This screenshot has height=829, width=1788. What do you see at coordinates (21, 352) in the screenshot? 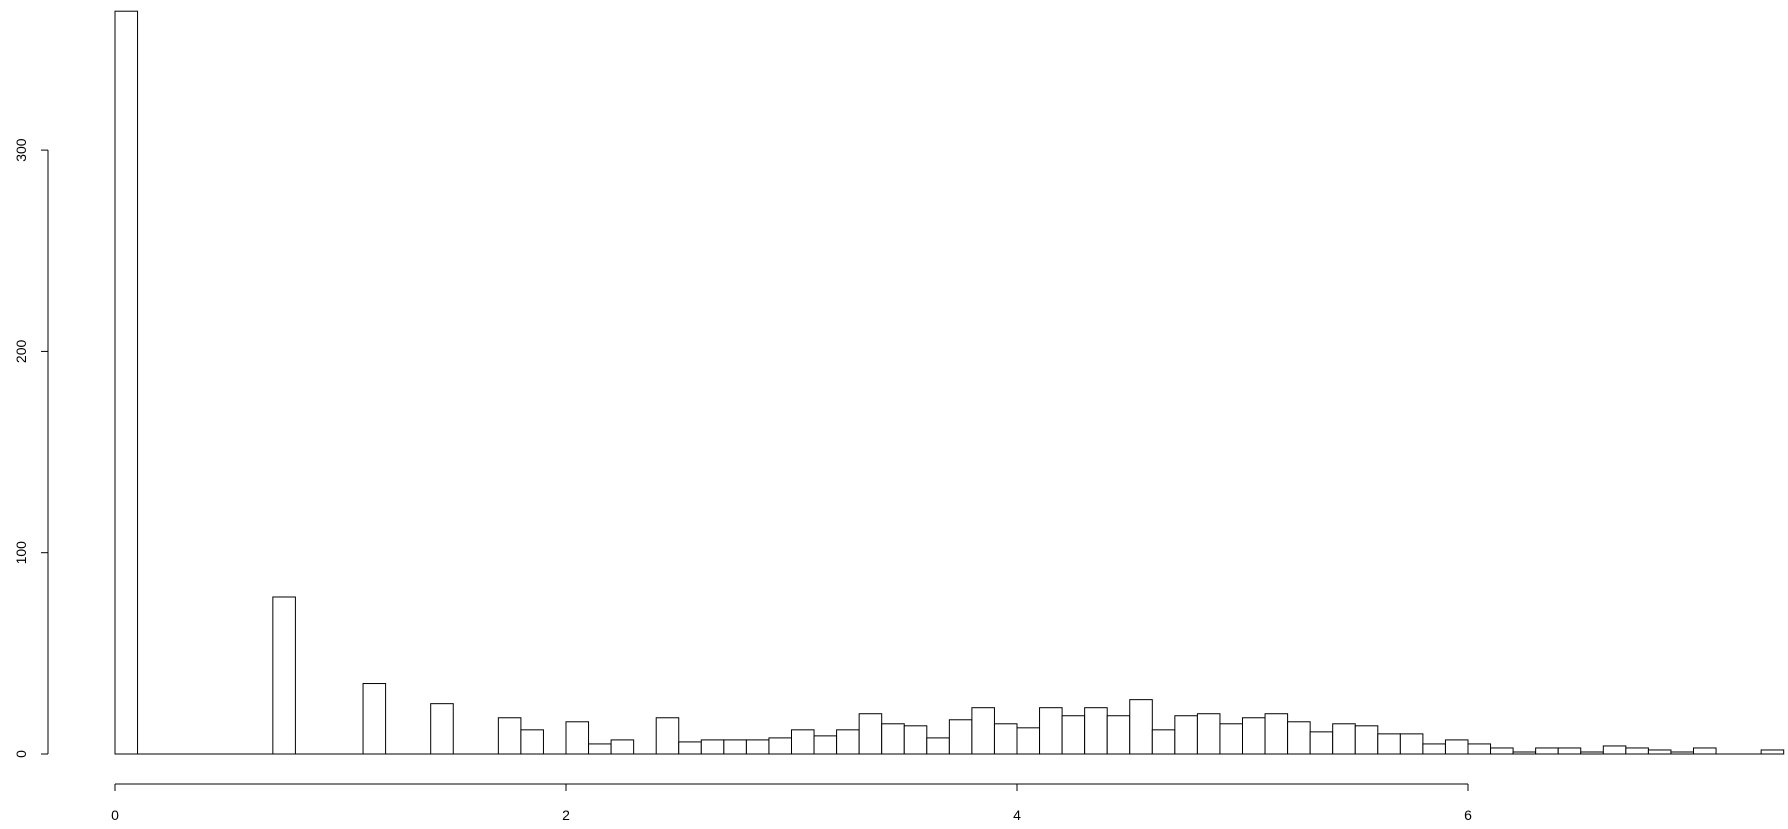
I see `y-tick-label: 200` at bounding box center [21, 352].